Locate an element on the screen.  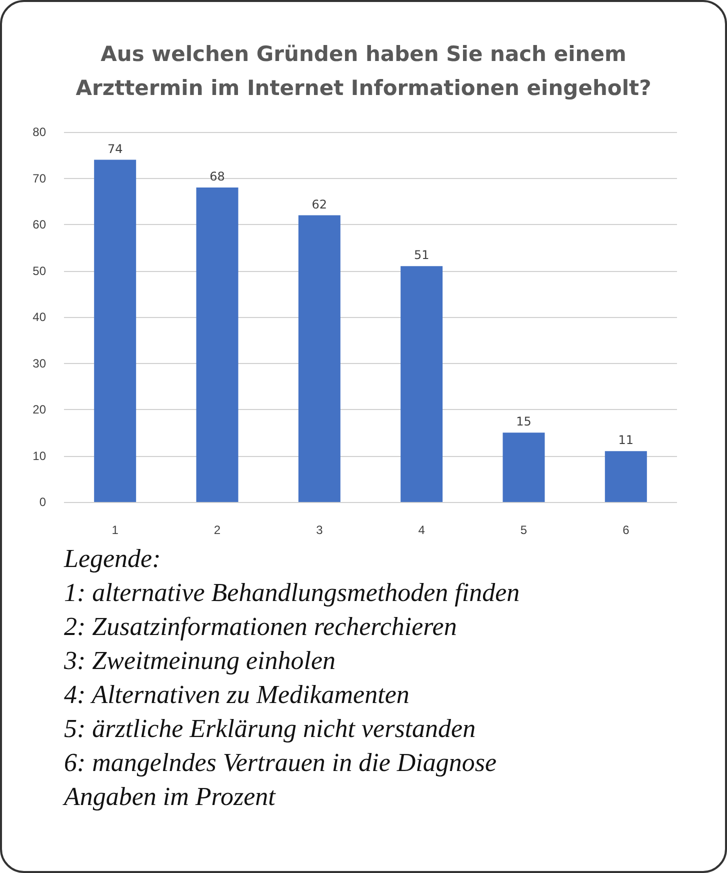
data-label: 15 is located at coordinates (524, 421).